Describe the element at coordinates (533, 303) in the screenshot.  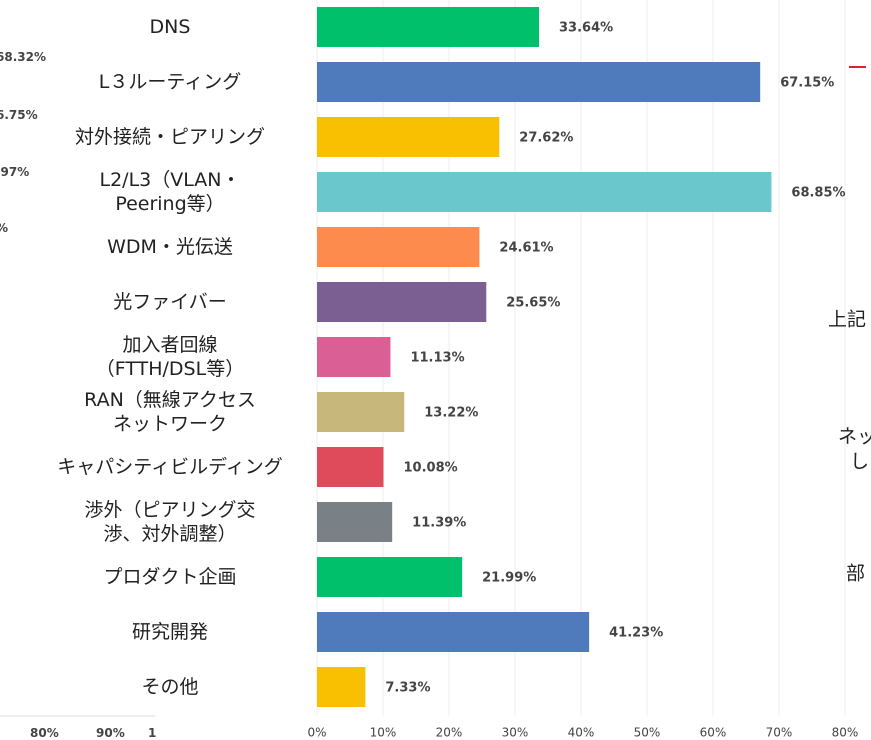
I see `value-label: 25.65%` at that location.